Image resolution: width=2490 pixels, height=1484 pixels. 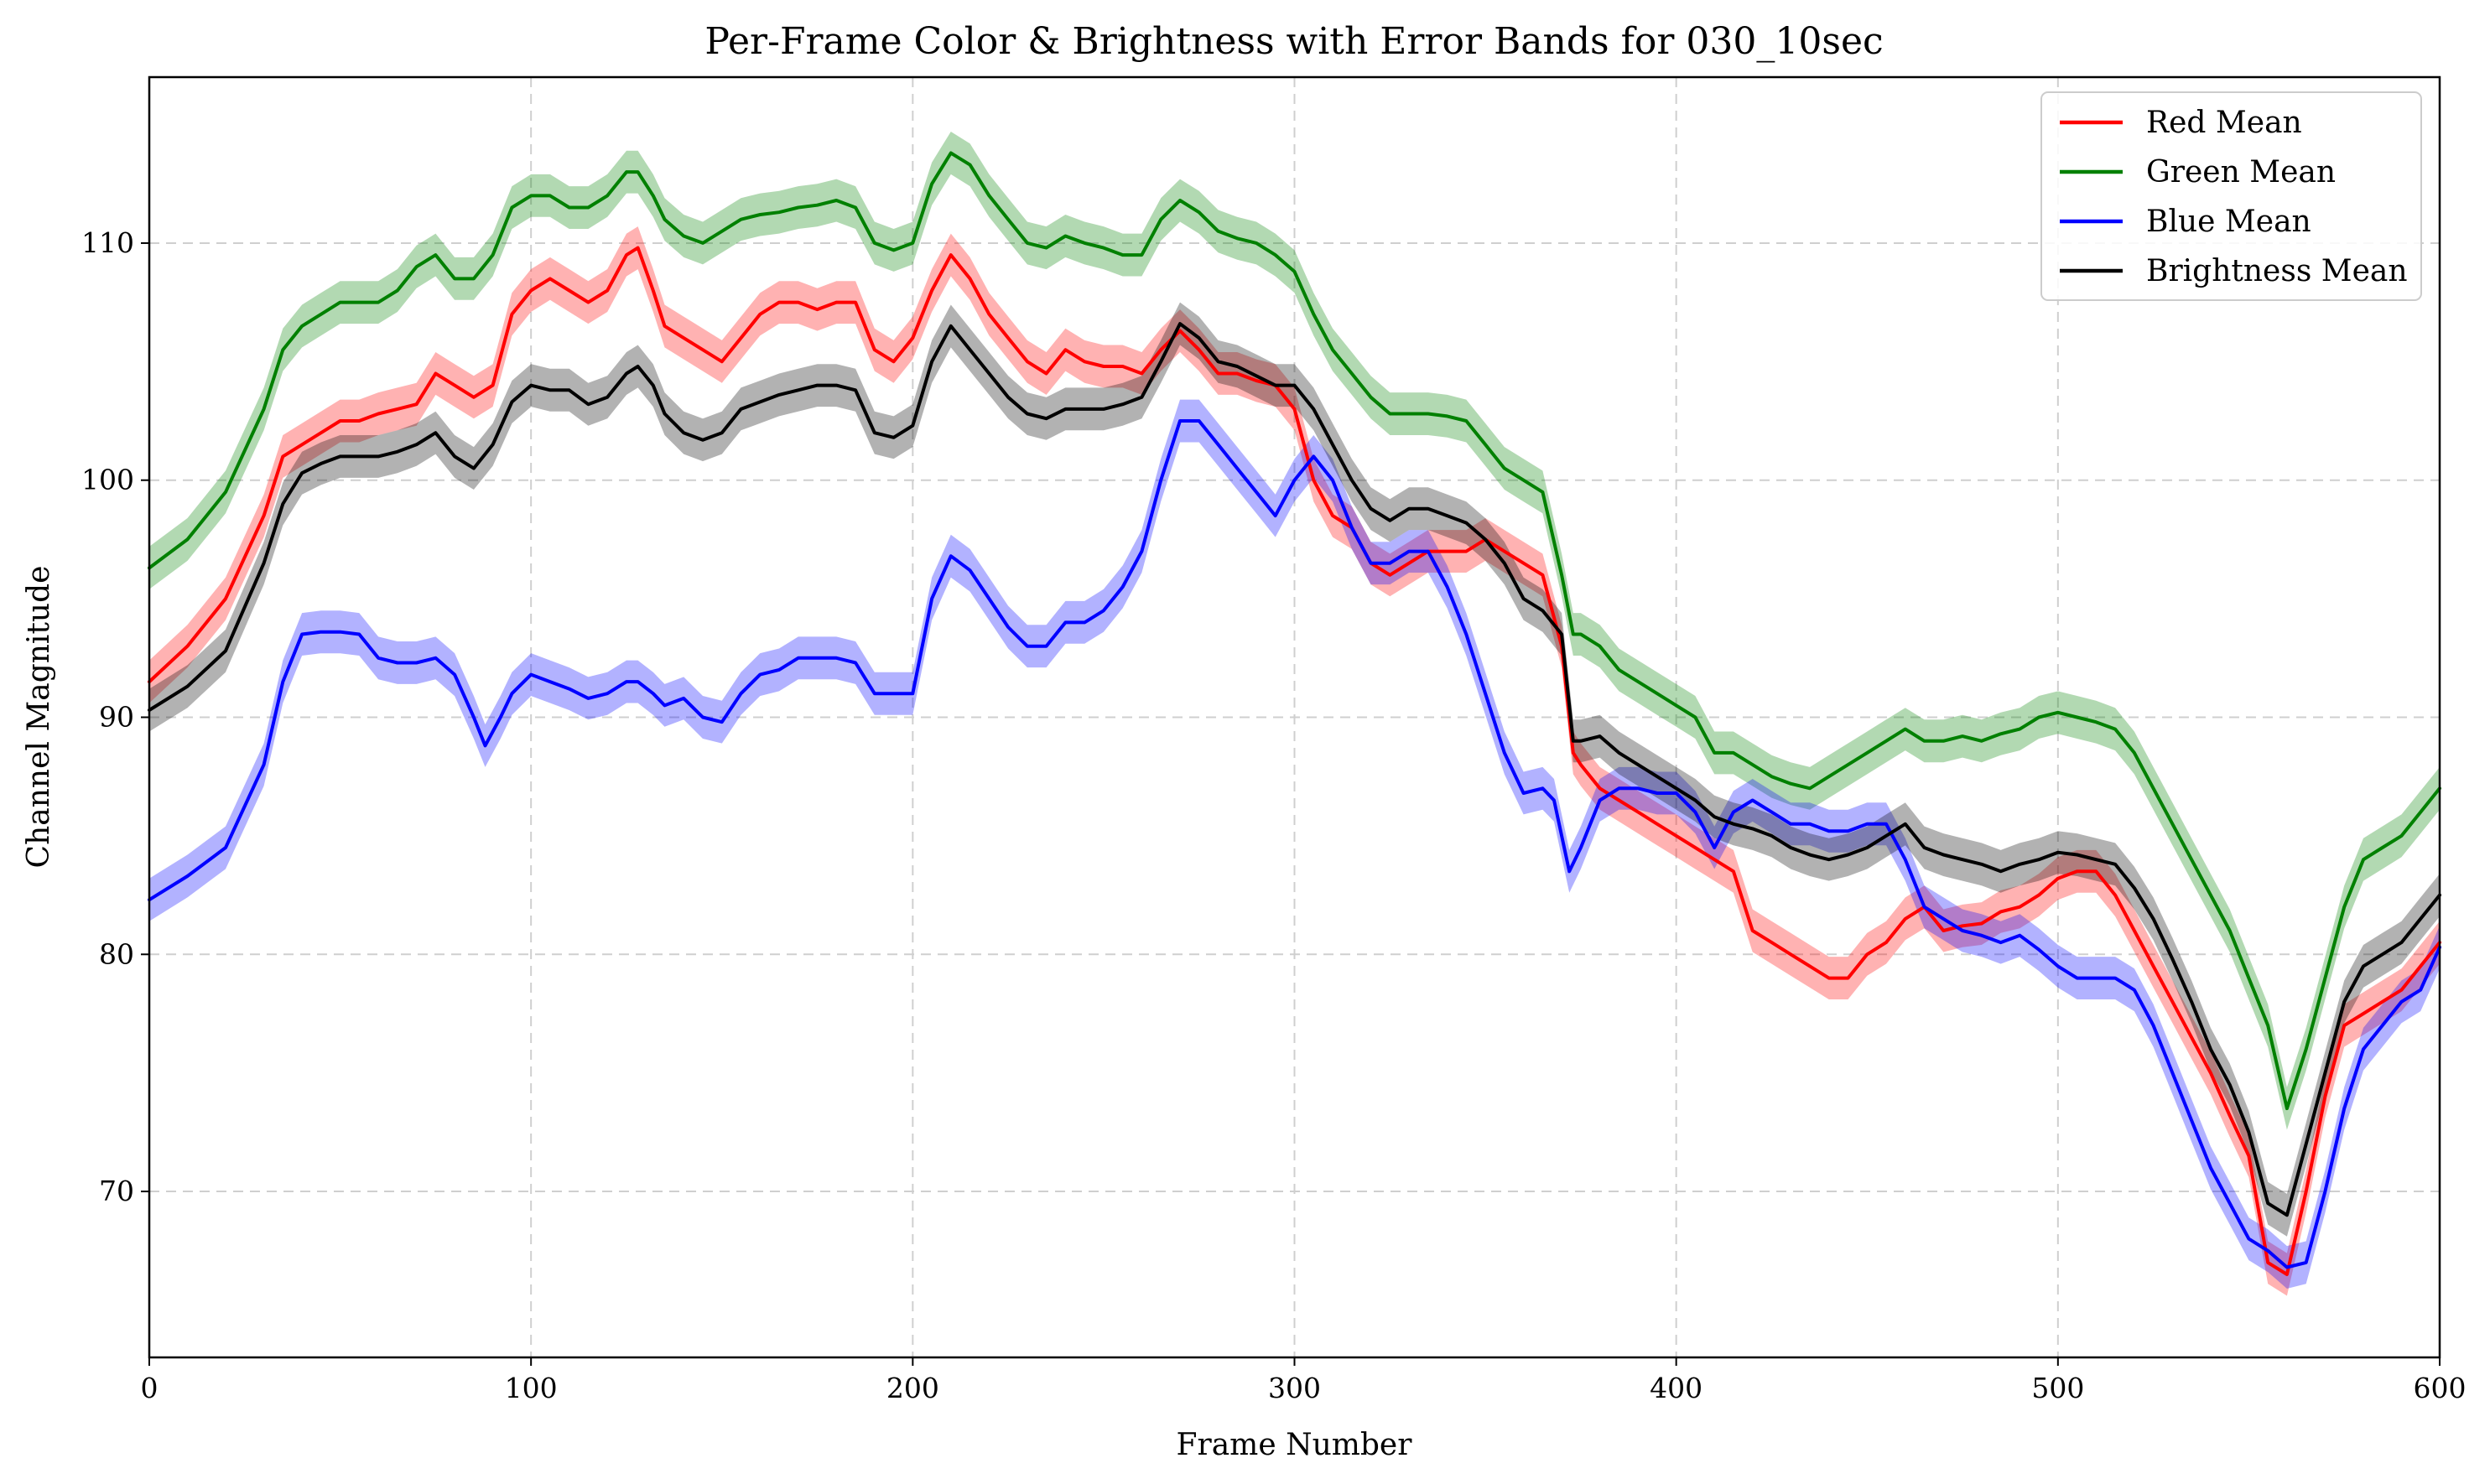 What do you see at coordinates (2440, 1388) in the screenshot?
I see `x-tick-label: 600` at bounding box center [2440, 1388].